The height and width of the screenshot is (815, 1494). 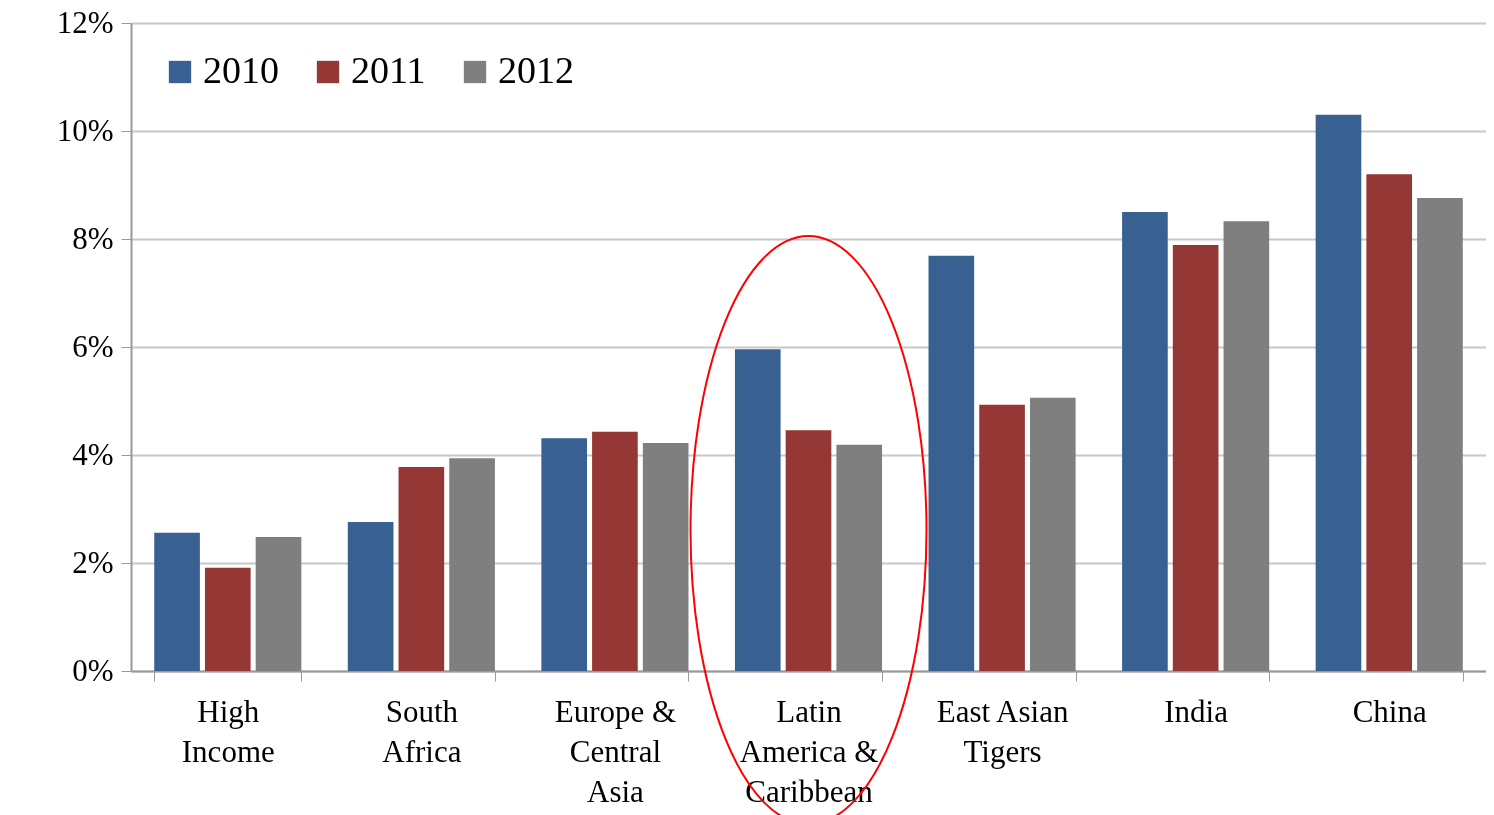 What do you see at coordinates (1196, 711) in the screenshot?
I see `x-tick-label: India` at bounding box center [1196, 711].